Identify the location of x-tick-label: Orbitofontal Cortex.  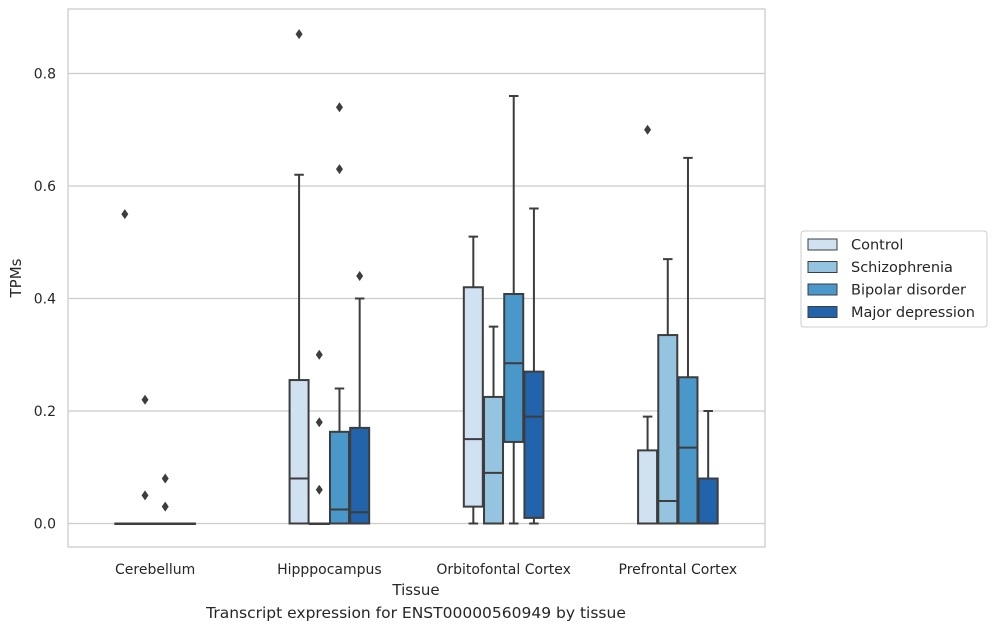
(503, 570).